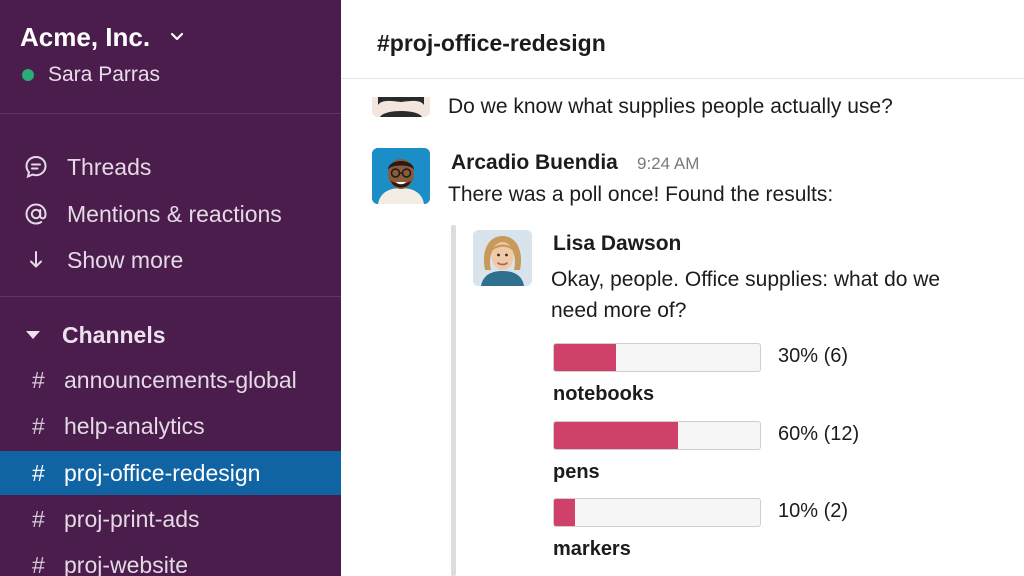  Describe the element at coordinates (180, 379) in the screenshot. I see `channel-name: announcements-global` at that location.